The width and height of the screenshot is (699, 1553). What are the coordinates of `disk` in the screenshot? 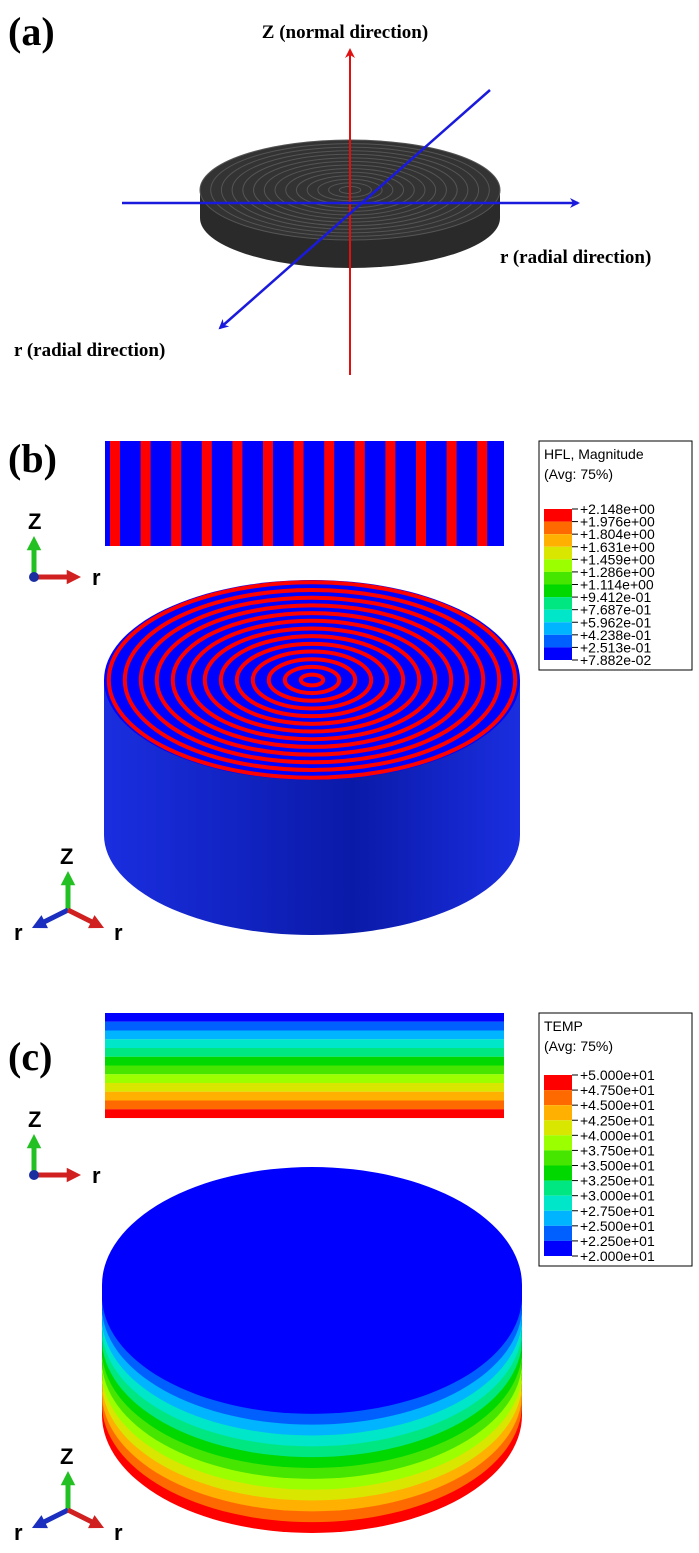 It's located at (312, 1350).